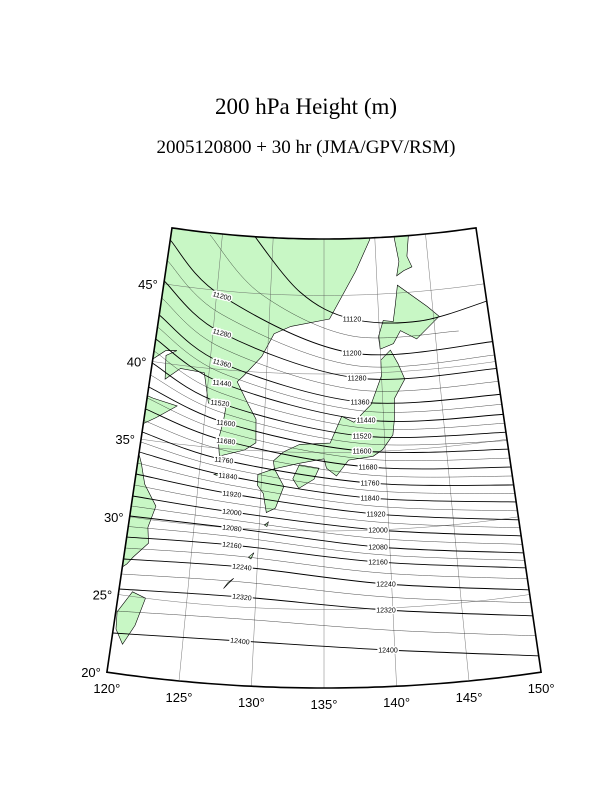 This screenshot has height=792, width=612. What do you see at coordinates (125, 439) in the screenshot?
I see `lat-label: 35°` at bounding box center [125, 439].